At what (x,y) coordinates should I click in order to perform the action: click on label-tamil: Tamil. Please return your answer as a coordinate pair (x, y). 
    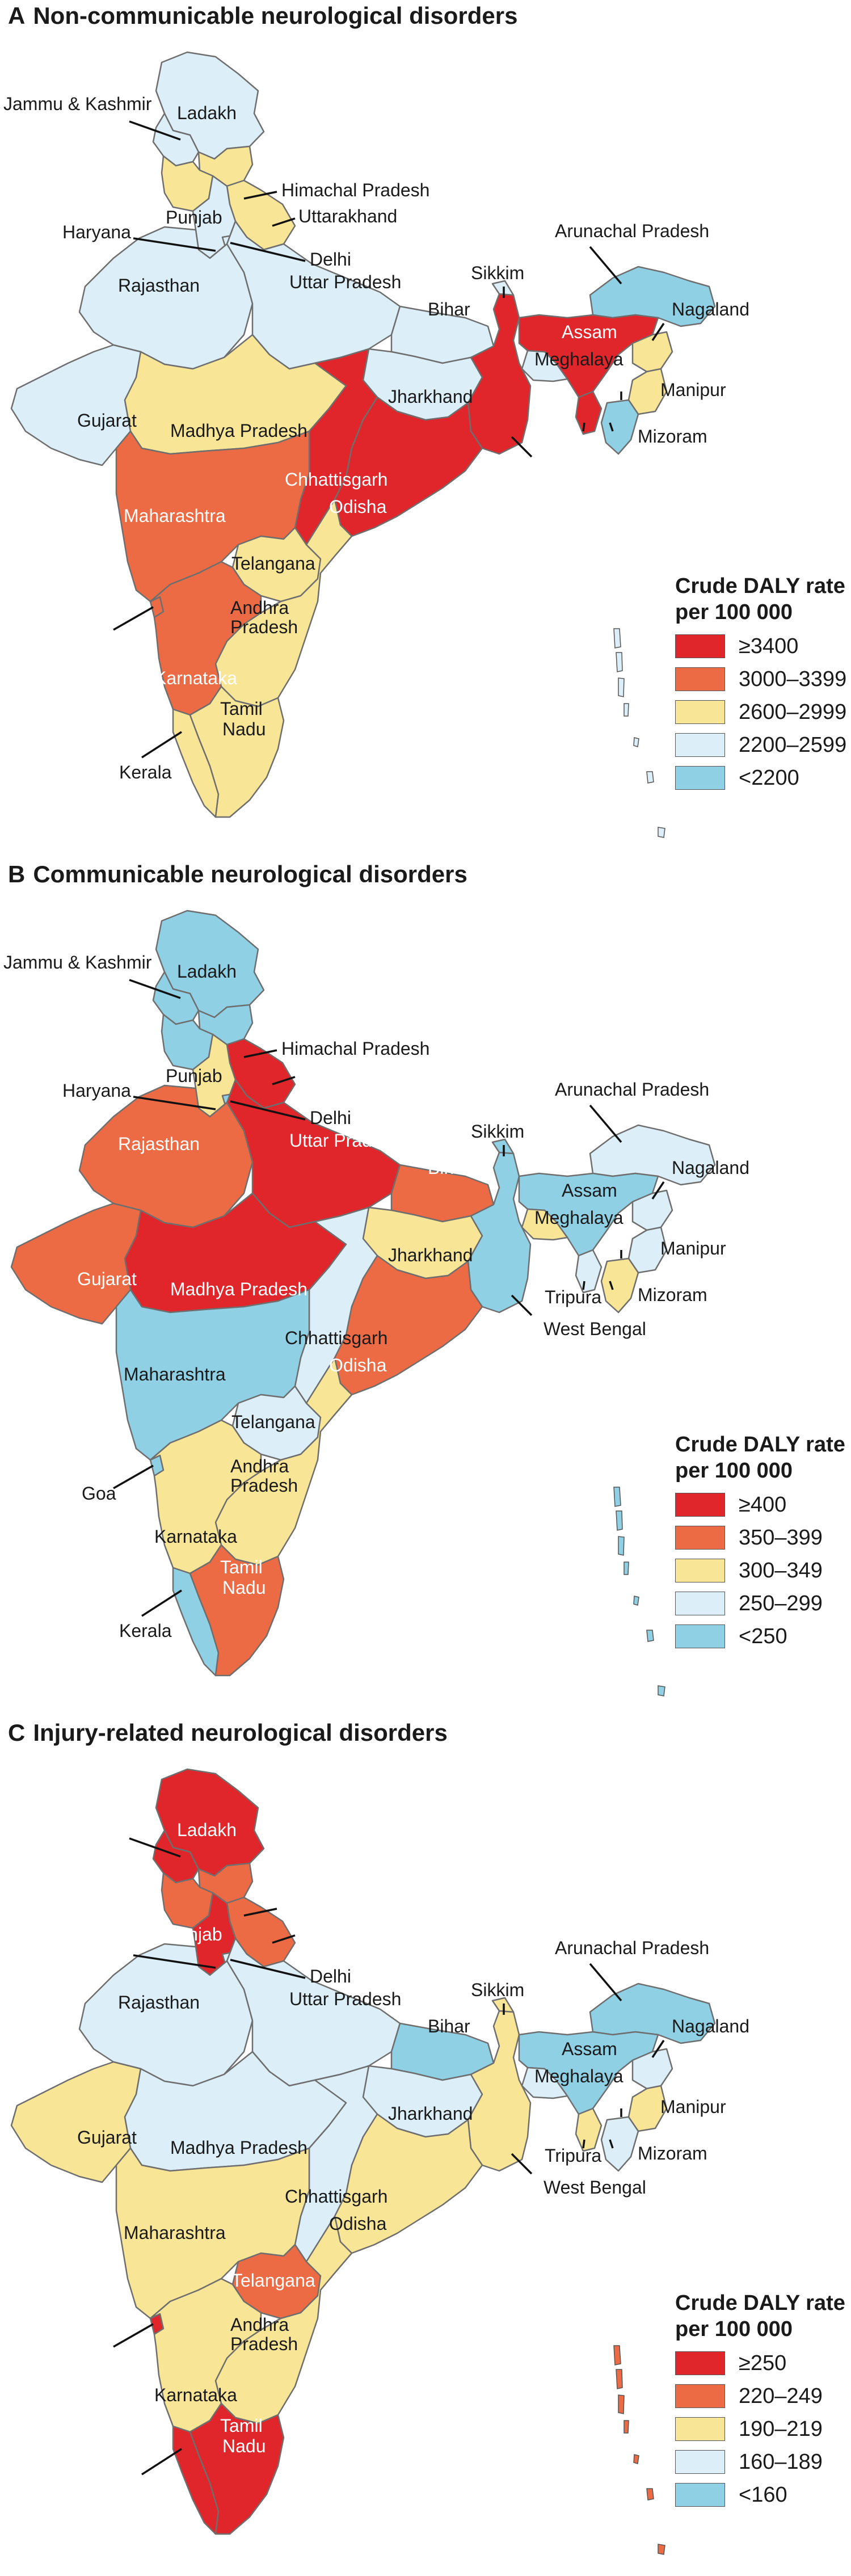
    Looking at the image, I should click on (241, 708).